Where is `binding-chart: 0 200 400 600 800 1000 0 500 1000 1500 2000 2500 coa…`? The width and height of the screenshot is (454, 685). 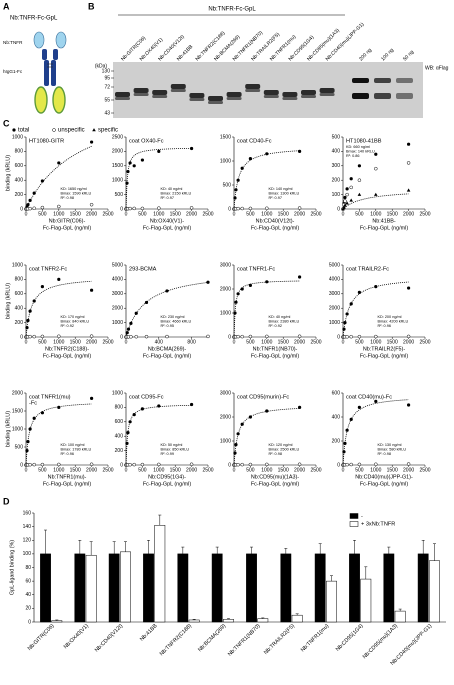 binding-chart: 0 200 400 600 800 1000 0 500 1000 1500 2000 2500 coa… is located at coordinates (59, 310).